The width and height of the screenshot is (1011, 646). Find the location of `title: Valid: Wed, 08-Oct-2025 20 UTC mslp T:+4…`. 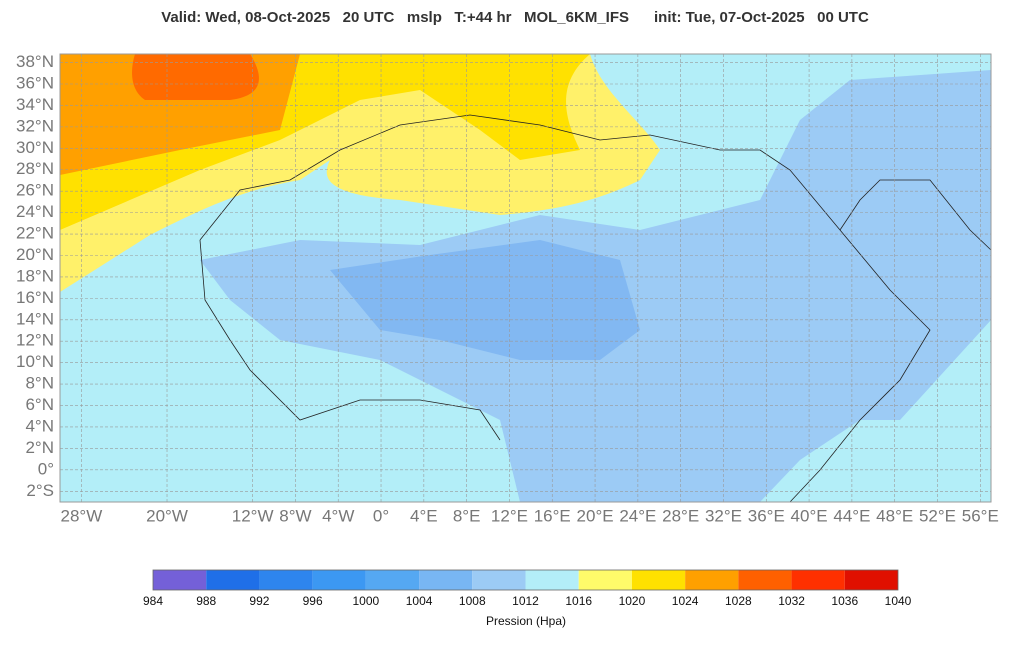

title: Valid: Wed, 08-Oct-2025 20 UTC mslp T:+4… is located at coordinates (515, 17).